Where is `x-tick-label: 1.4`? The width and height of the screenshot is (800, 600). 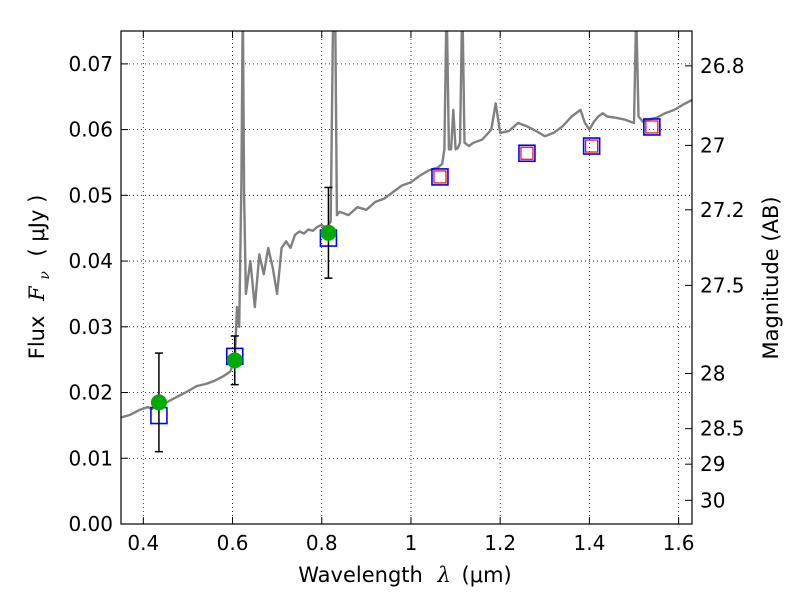
x-tick-label: 1.4 is located at coordinates (589, 543).